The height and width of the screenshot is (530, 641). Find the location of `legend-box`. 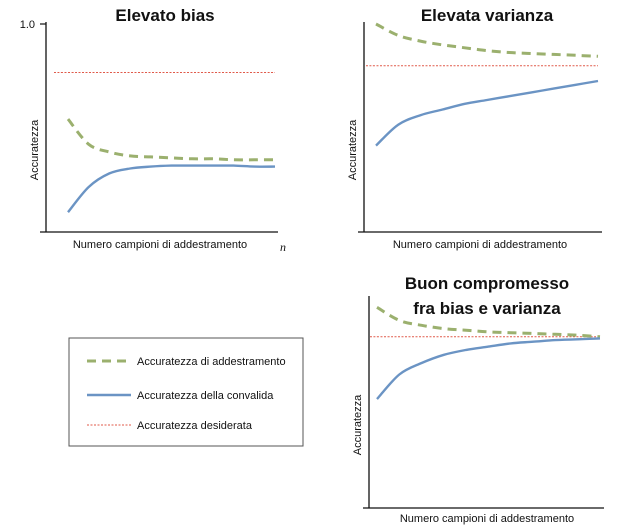

legend-box is located at coordinates (186, 392).